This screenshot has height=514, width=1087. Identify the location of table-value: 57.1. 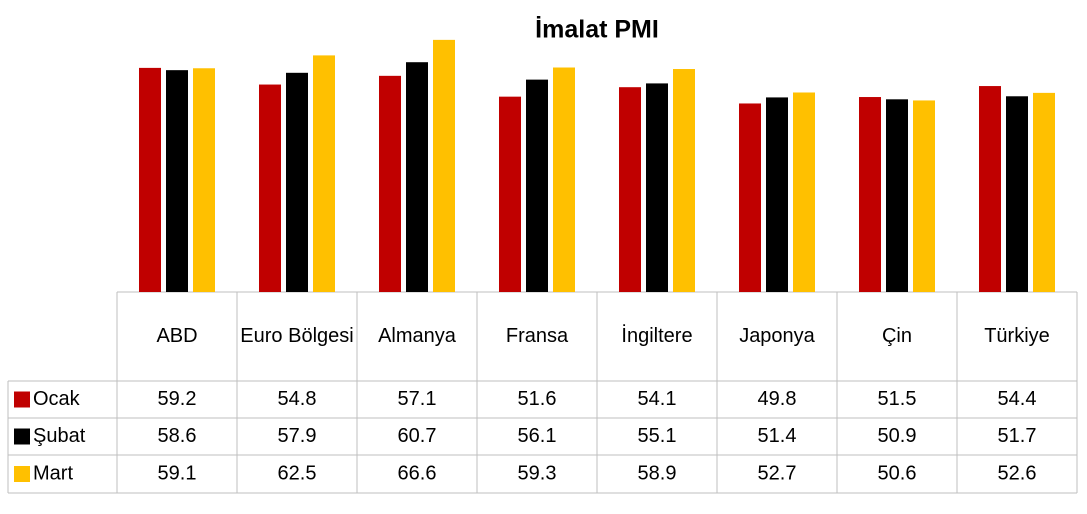
(417, 399).